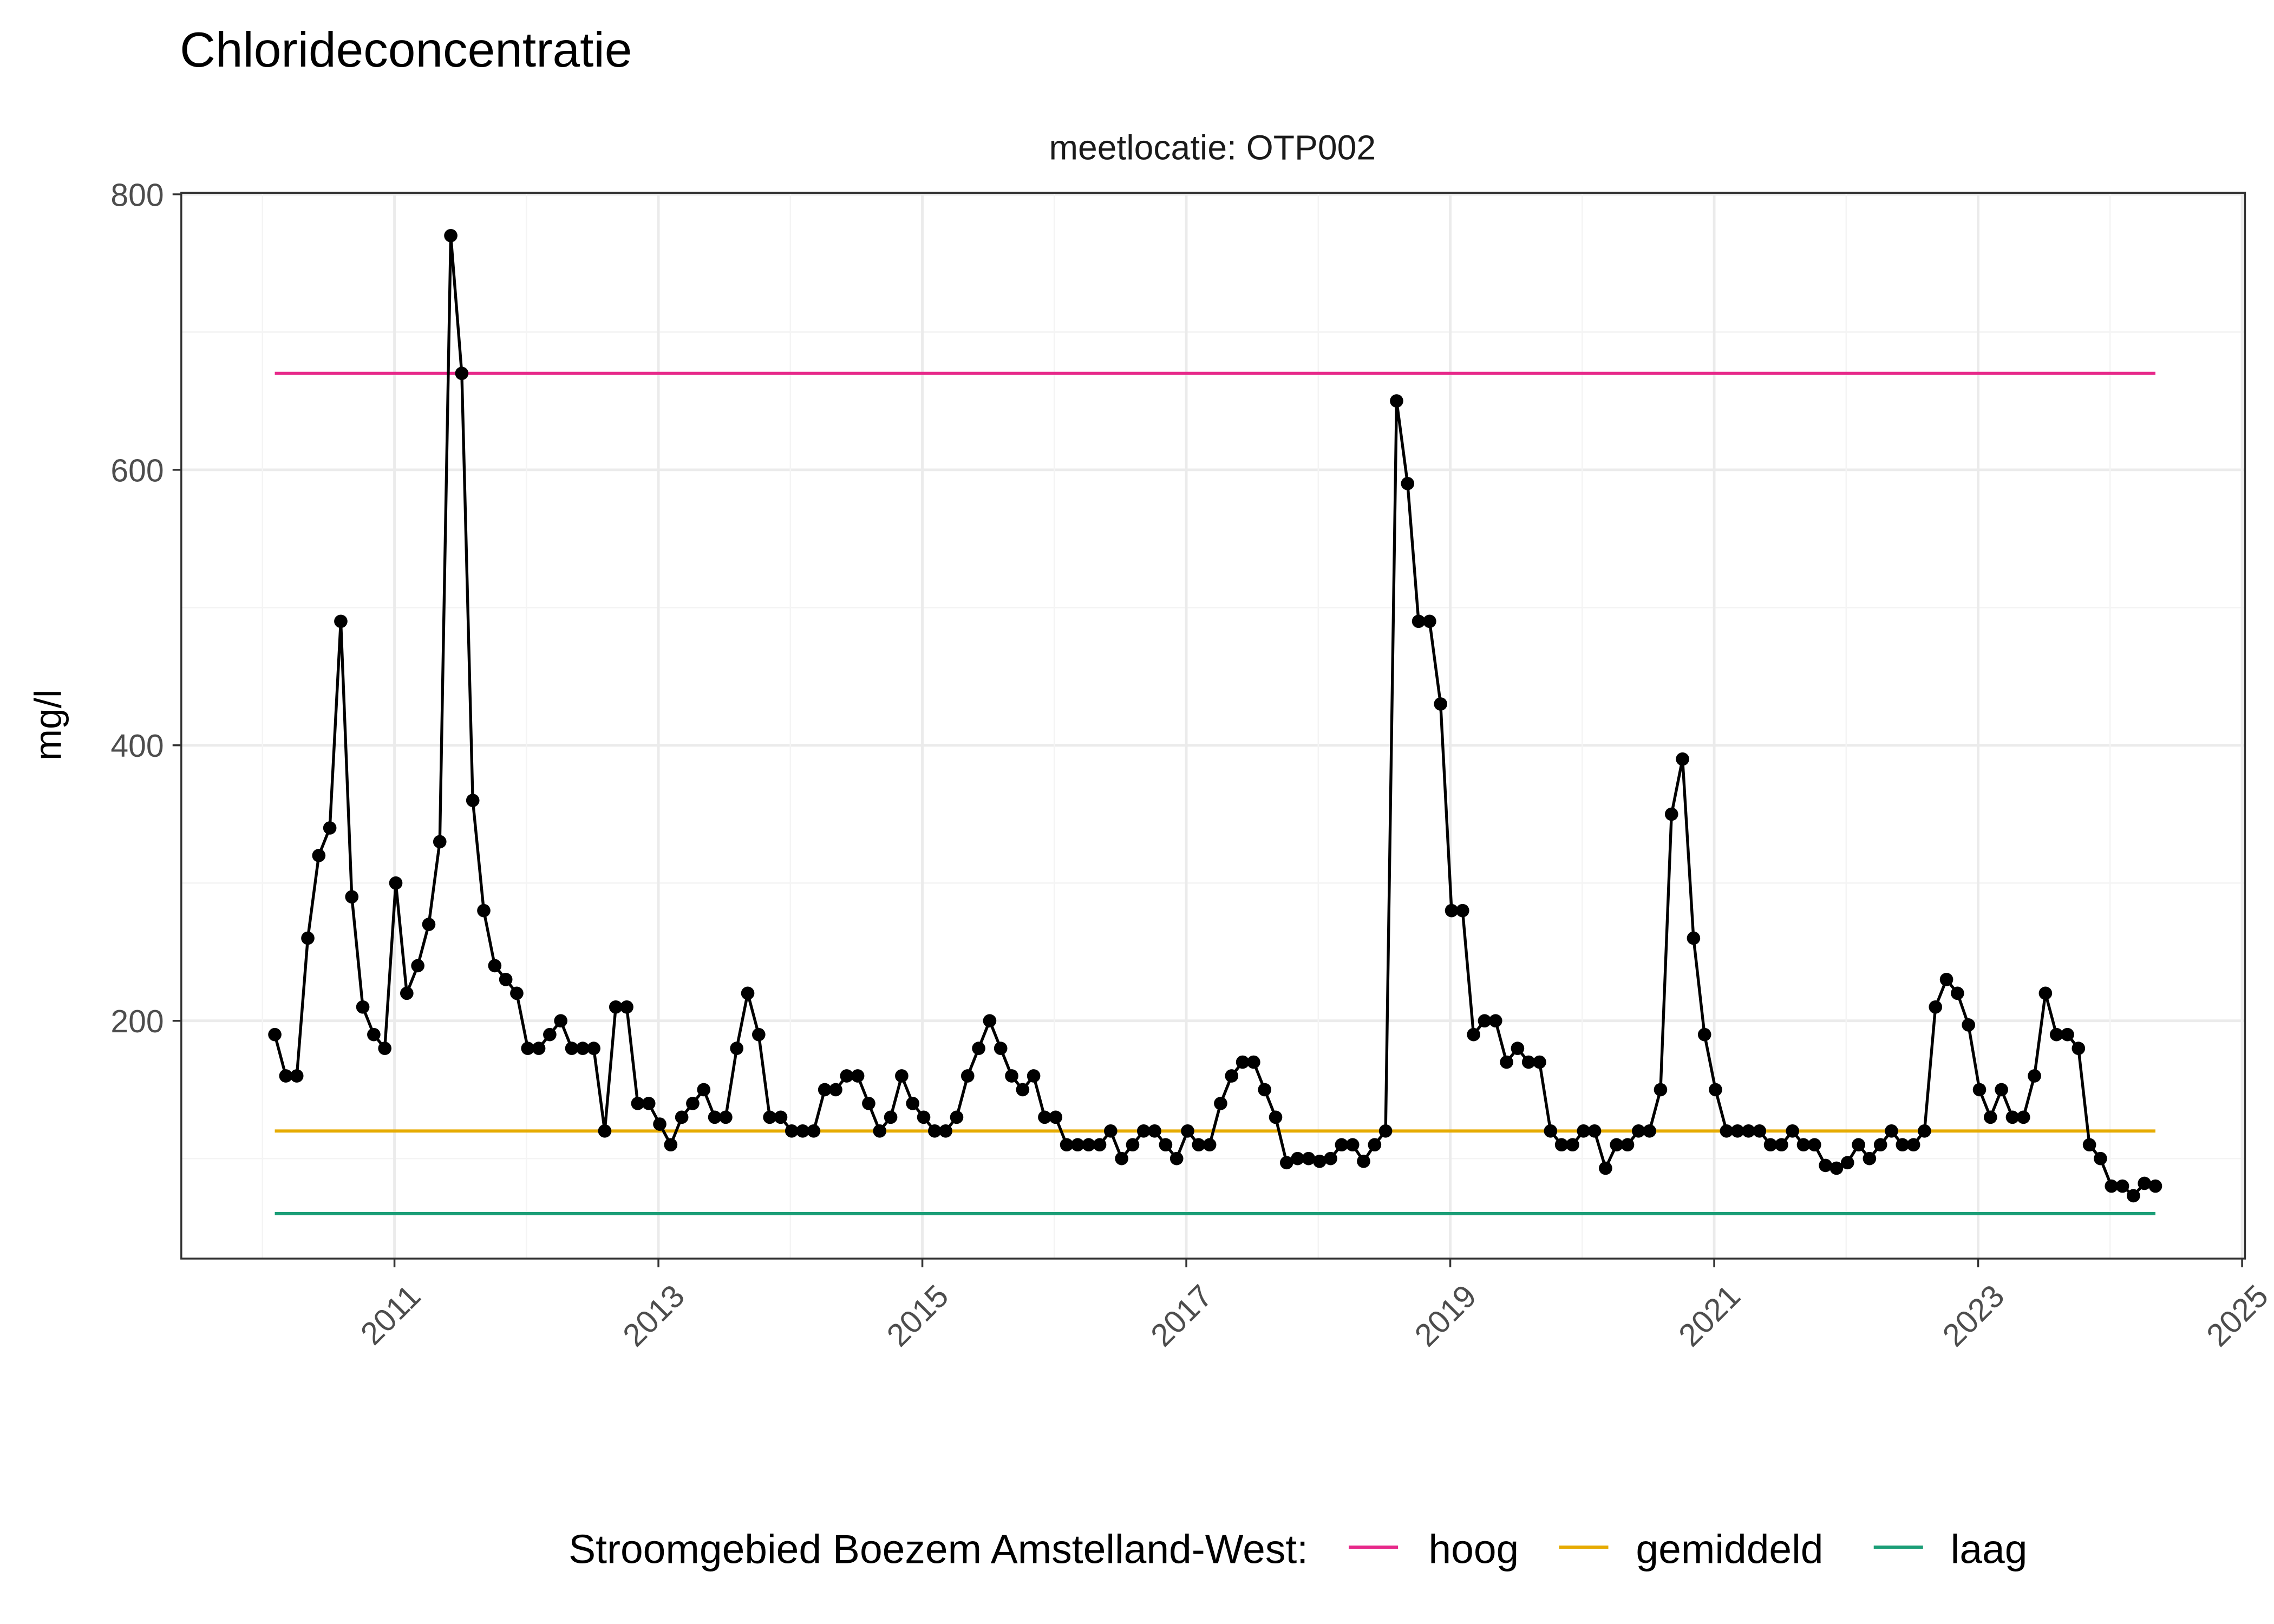 The width and height of the screenshot is (2274, 1624). Describe the element at coordinates (391, 1315) in the screenshot. I see `x-tick-label: 2011` at that location.